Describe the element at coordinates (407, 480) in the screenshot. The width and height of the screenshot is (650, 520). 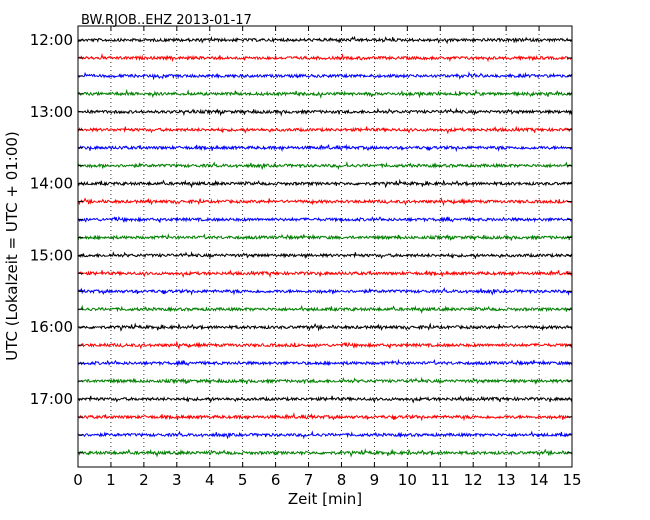
I see `x-tick-label: 10` at that location.